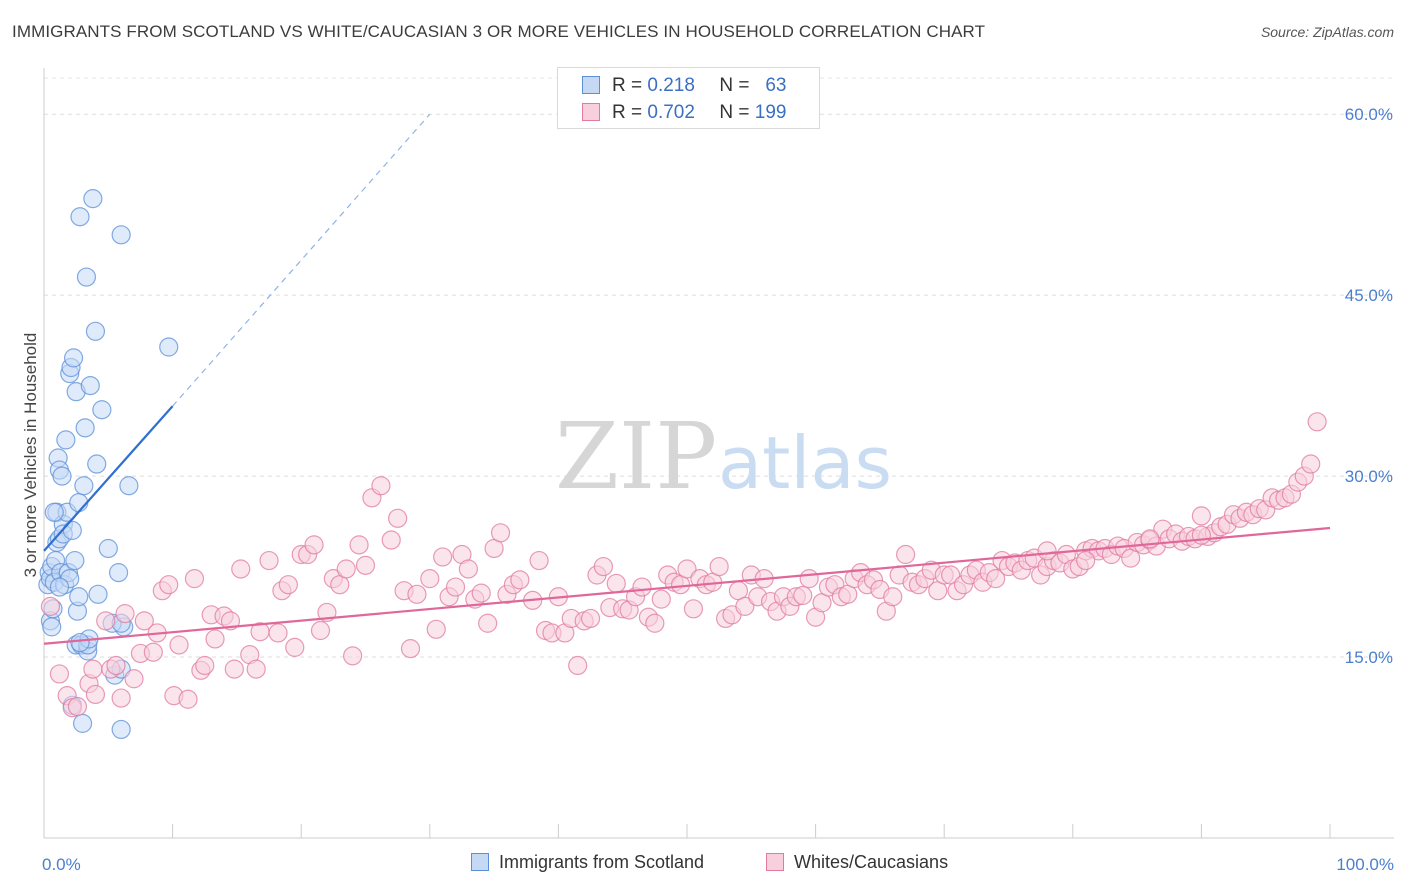 The width and height of the screenshot is (1406, 892). I want to click on watermark-zip: ZIP, so click(636, 456).